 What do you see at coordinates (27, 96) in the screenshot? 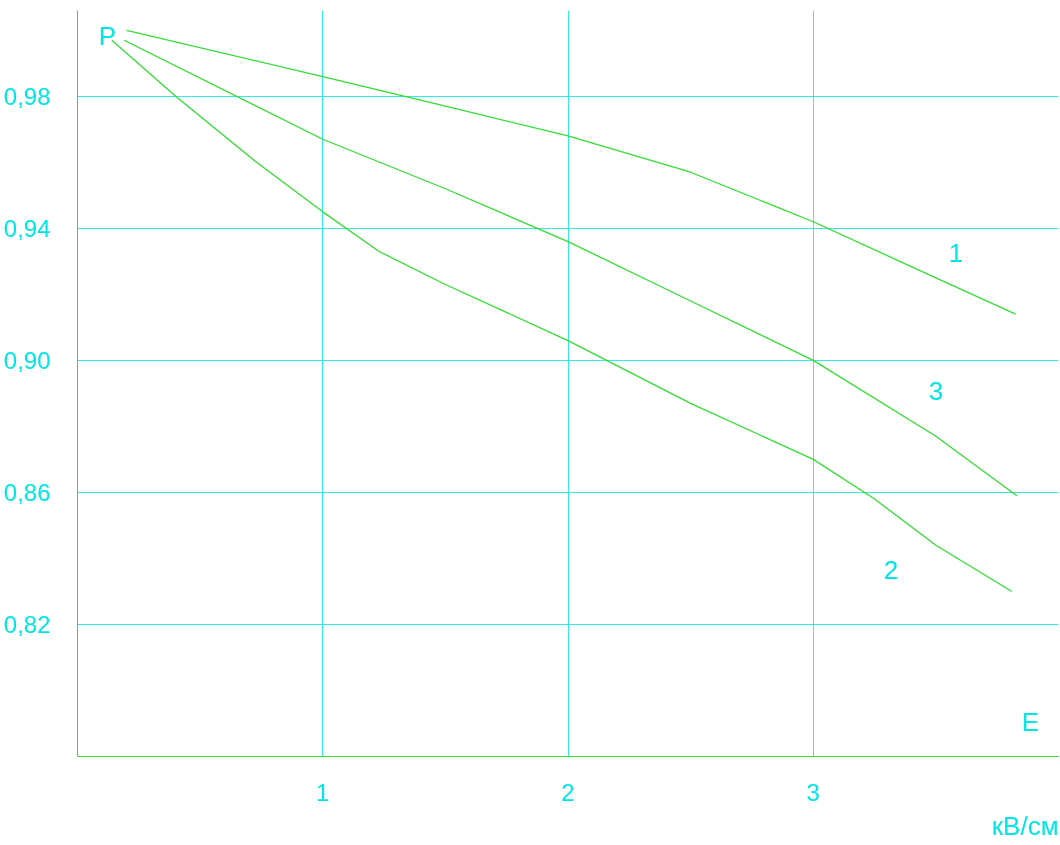
I see `y-tick-label: 0,98` at bounding box center [27, 96].